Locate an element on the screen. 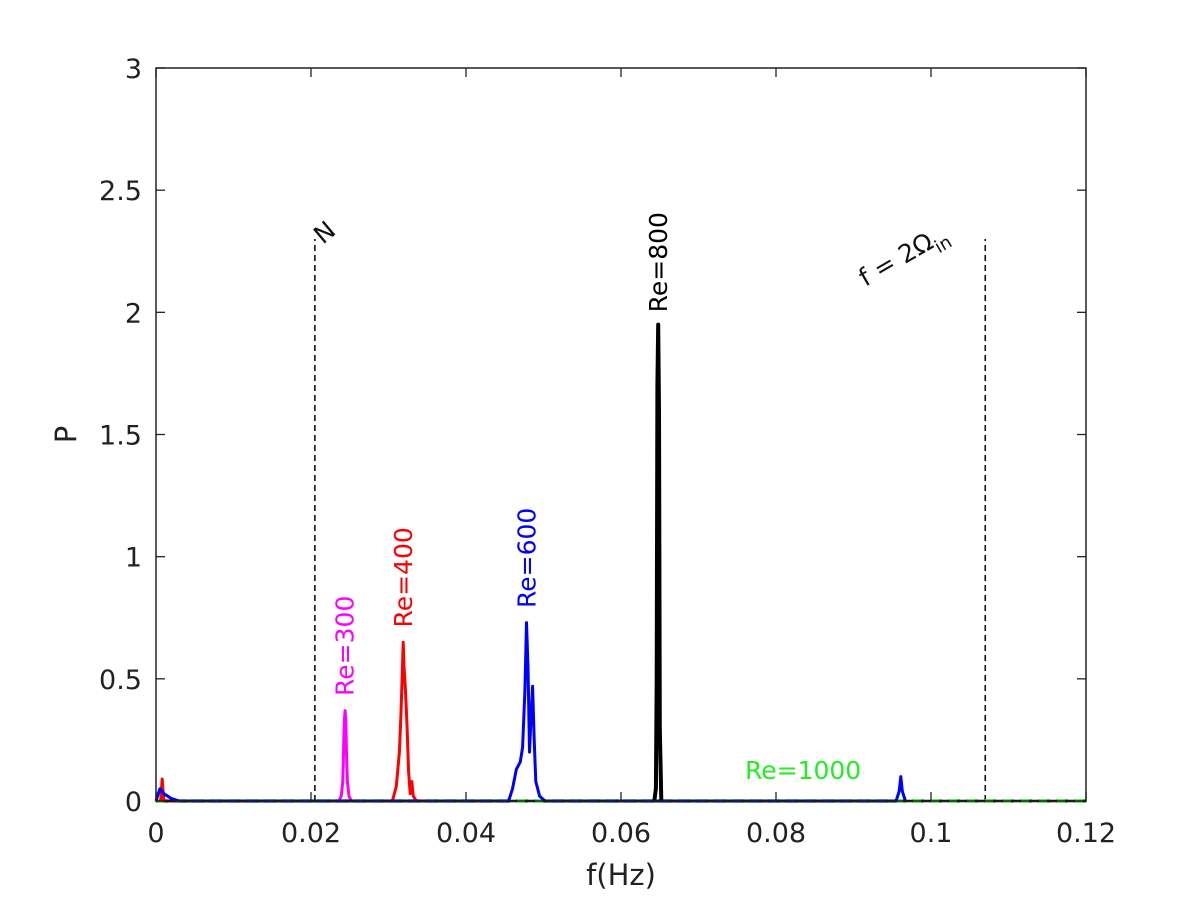 This screenshot has width=1200, height=900. series-label-4: Re=1000 is located at coordinates (803, 770).